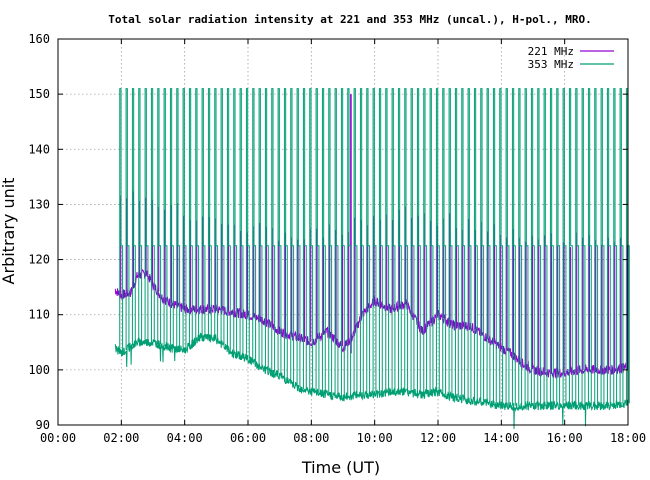  Describe the element at coordinates (58, 438) in the screenshot. I see `x-tick-label: 00:00` at that location.